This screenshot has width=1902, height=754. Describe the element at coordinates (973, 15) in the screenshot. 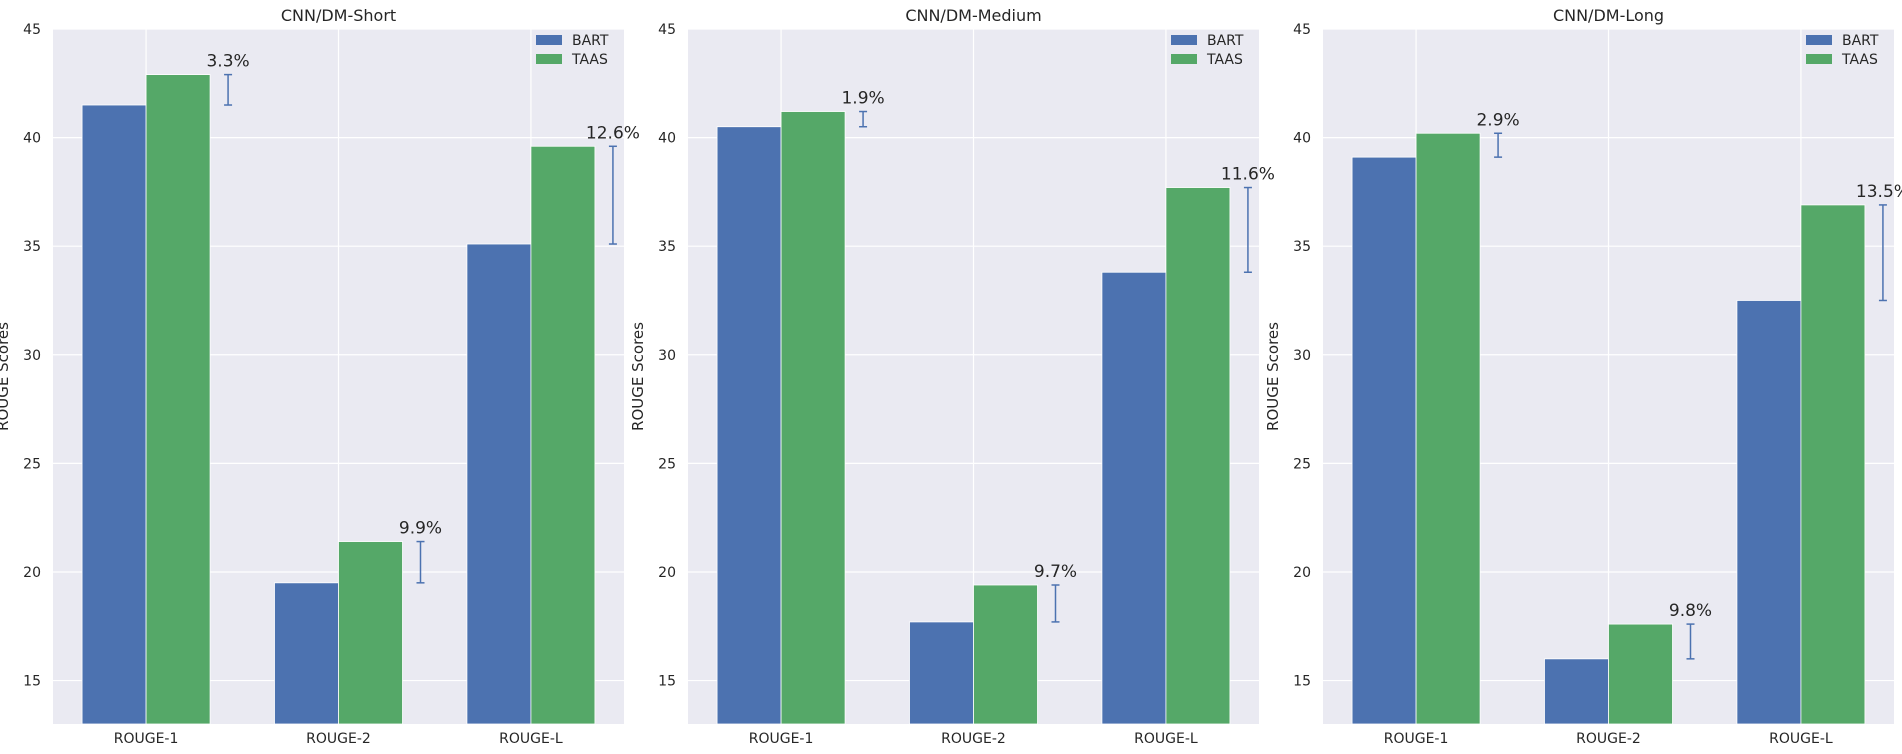

I see `chart-title: CNN/DM-Medium` at that location.